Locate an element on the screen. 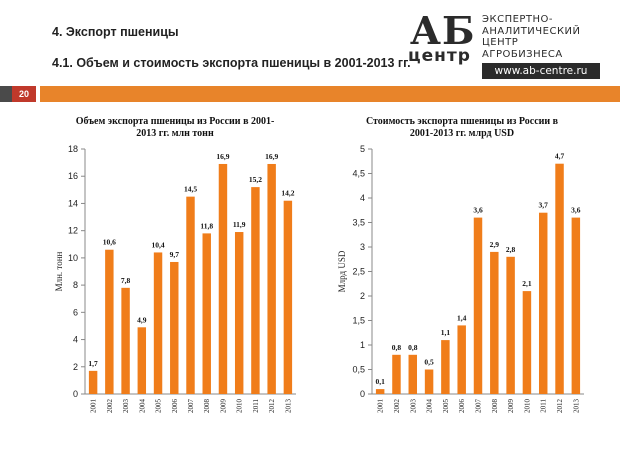 The height and width of the screenshot is (465, 620). logo-line-4: АГРОБИЗНЕСА is located at coordinates (522, 54).